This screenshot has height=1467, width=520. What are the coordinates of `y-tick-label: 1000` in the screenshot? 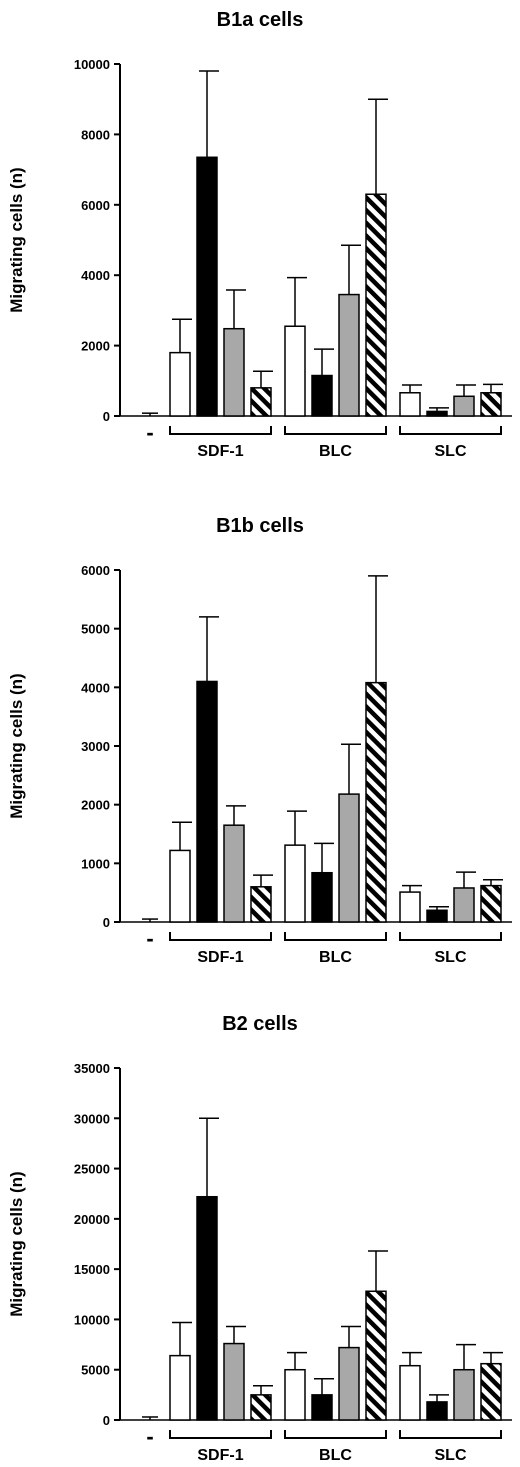 It's located at (95, 863).